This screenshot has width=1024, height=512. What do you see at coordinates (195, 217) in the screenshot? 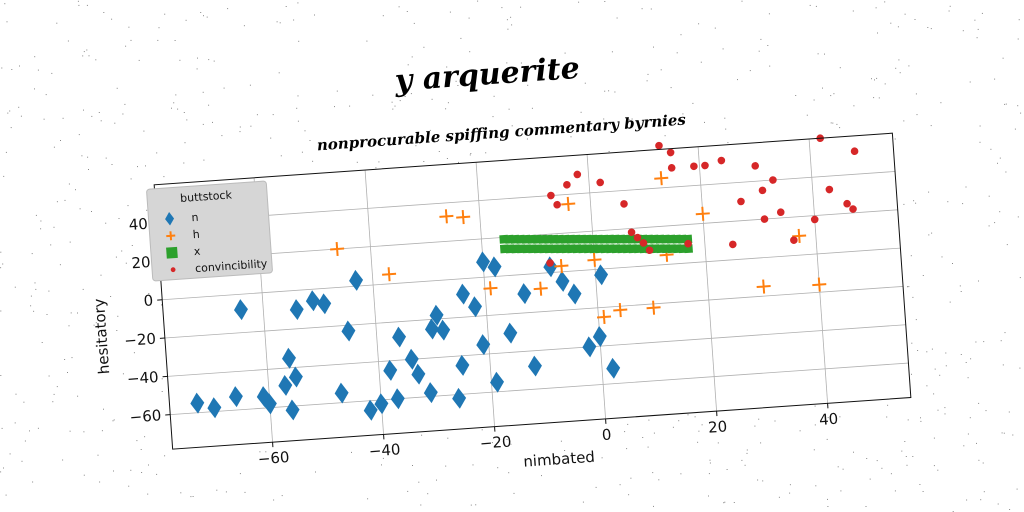
I see `legend-label-n: n` at bounding box center [195, 217].